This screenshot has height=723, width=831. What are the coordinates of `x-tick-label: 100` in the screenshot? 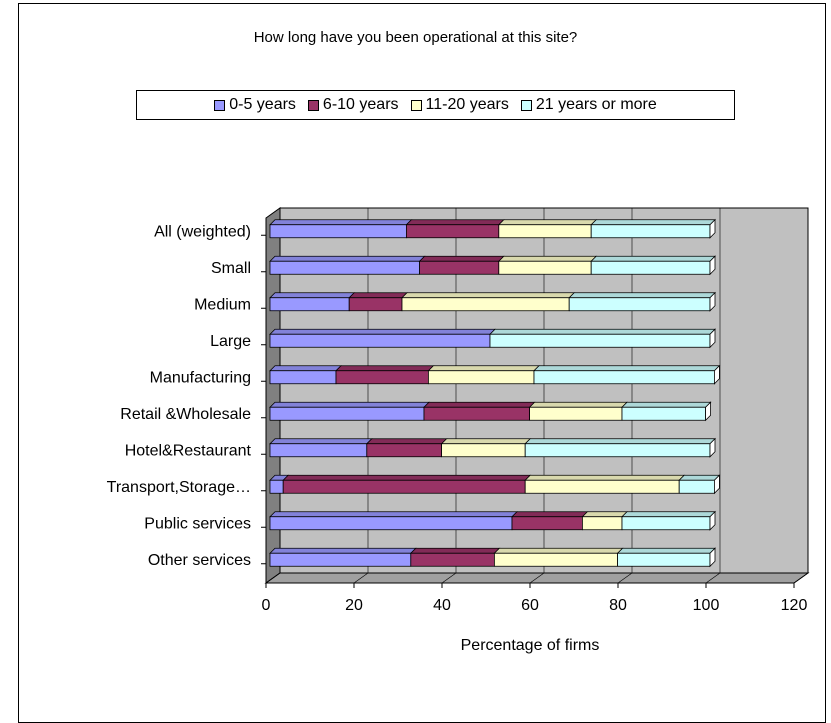 It's located at (706, 605).